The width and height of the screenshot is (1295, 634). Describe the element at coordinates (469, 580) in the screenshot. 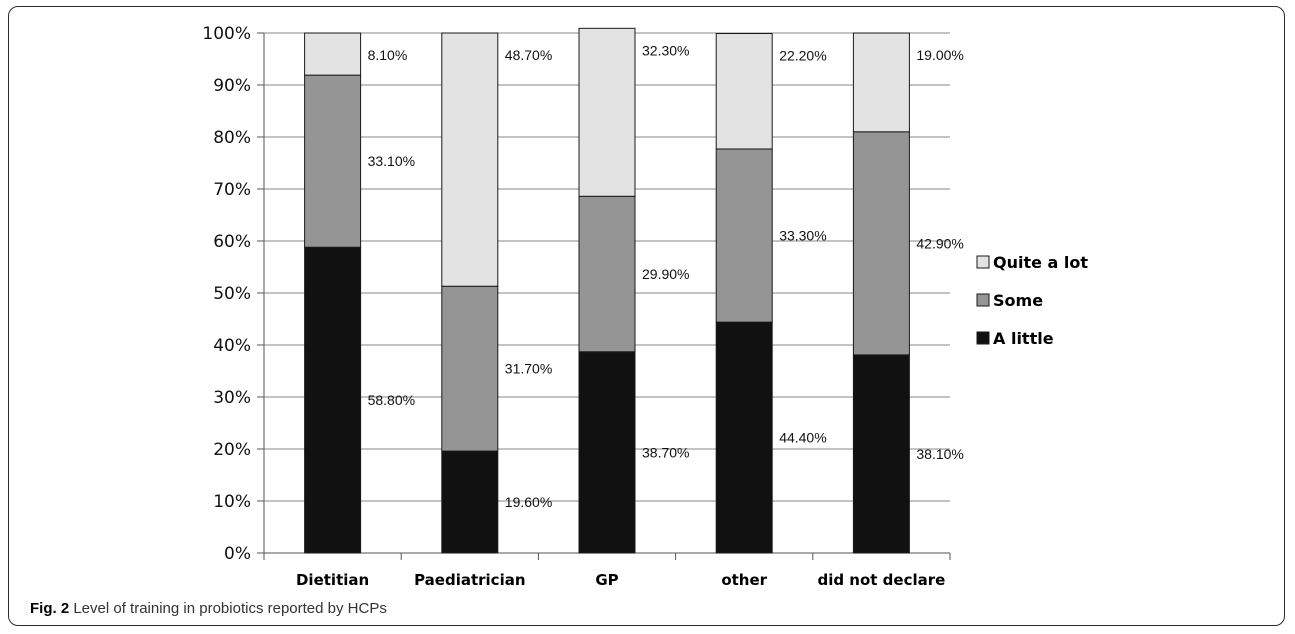

I see `x-category-label: Paediatrician` at that location.